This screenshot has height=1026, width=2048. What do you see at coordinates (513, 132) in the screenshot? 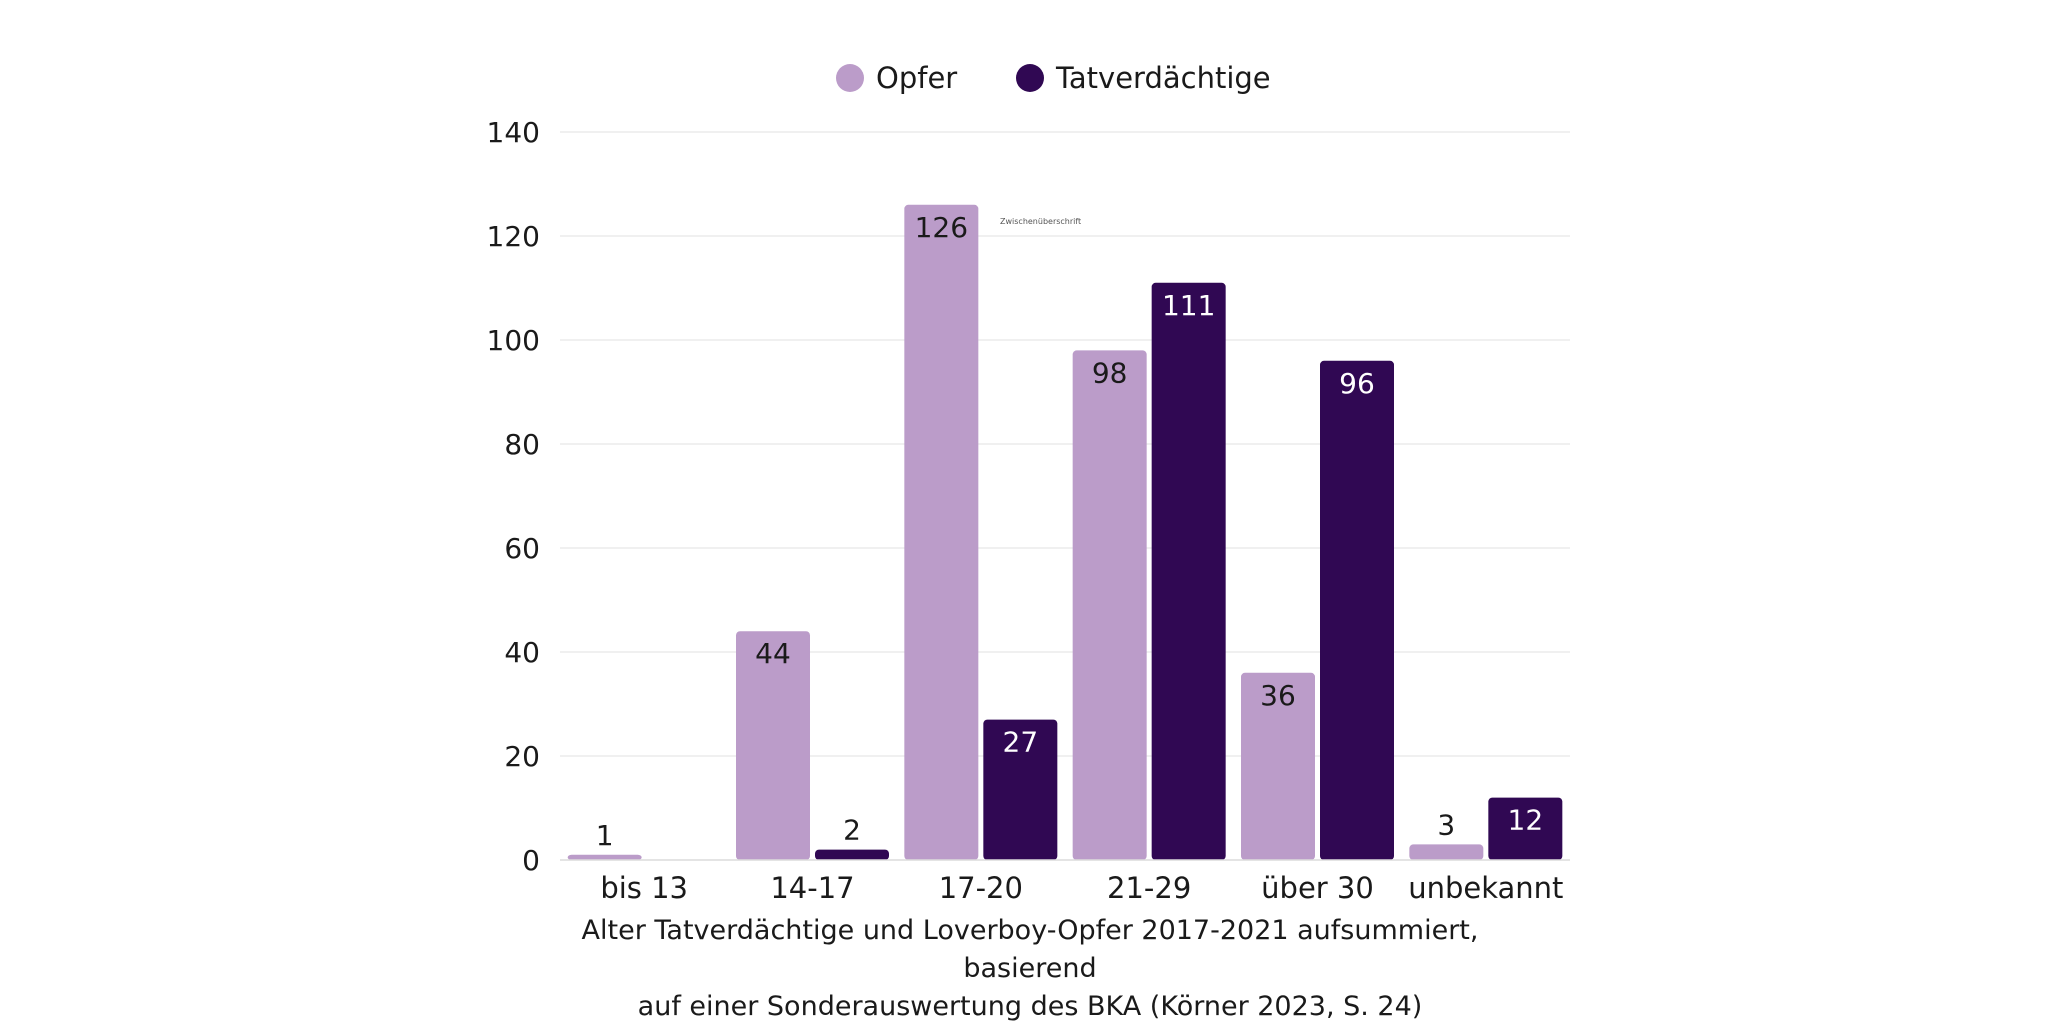
I see `y-tick-label: 140` at bounding box center [513, 132].